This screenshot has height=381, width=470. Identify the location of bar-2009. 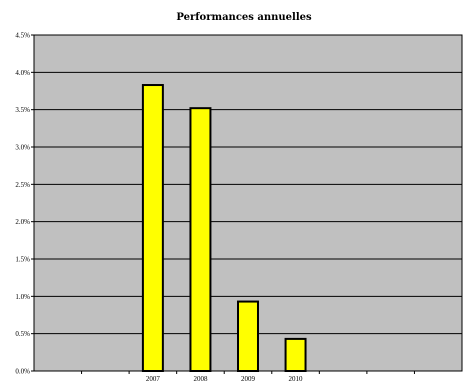
(248, 336).